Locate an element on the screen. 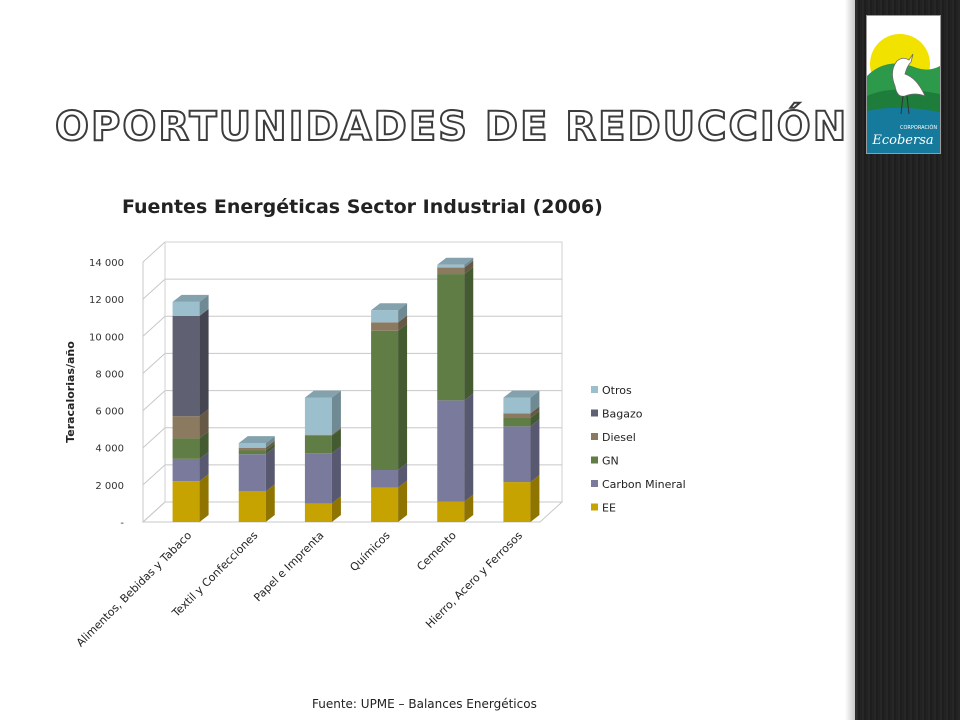  legend-label: Bagazo is located at coordinates (622, 414).